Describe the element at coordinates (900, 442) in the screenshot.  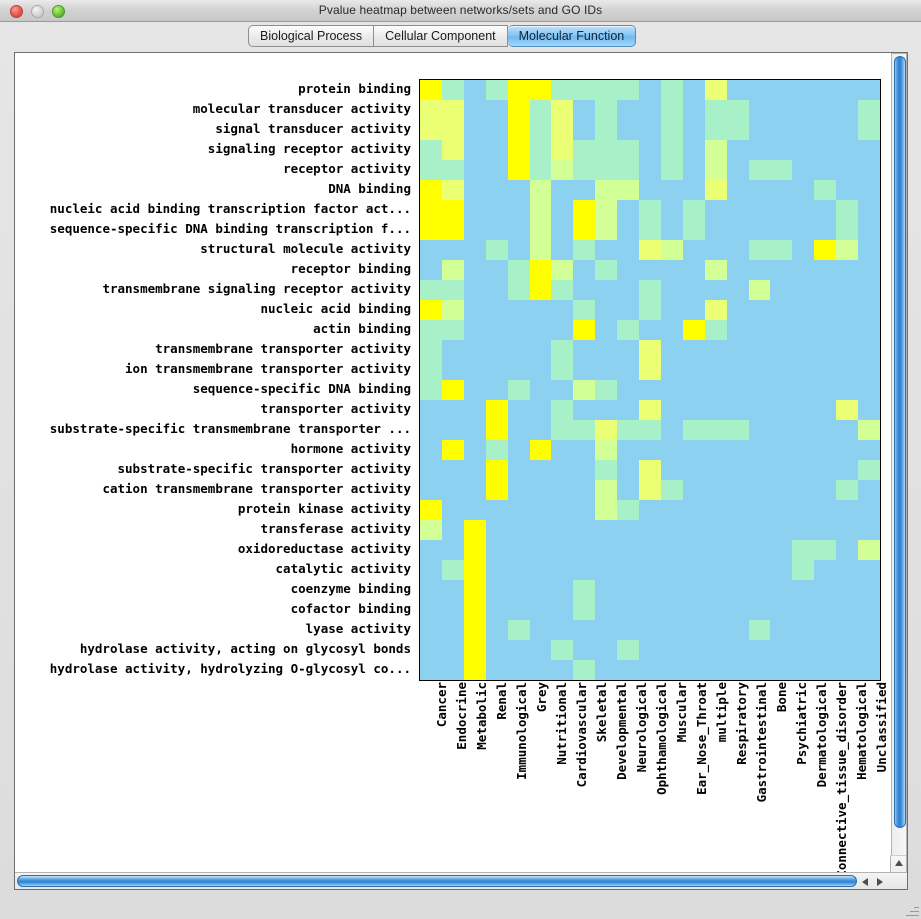
I see `vertical-scrollbar-thumb` at that location.